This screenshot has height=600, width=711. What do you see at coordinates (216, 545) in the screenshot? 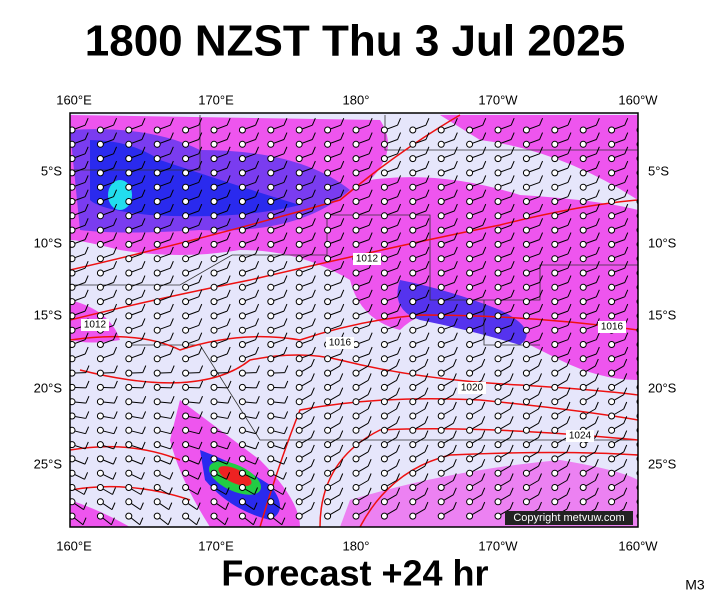
I see `lon-label: 170°E` at bounding box center [216, 545].